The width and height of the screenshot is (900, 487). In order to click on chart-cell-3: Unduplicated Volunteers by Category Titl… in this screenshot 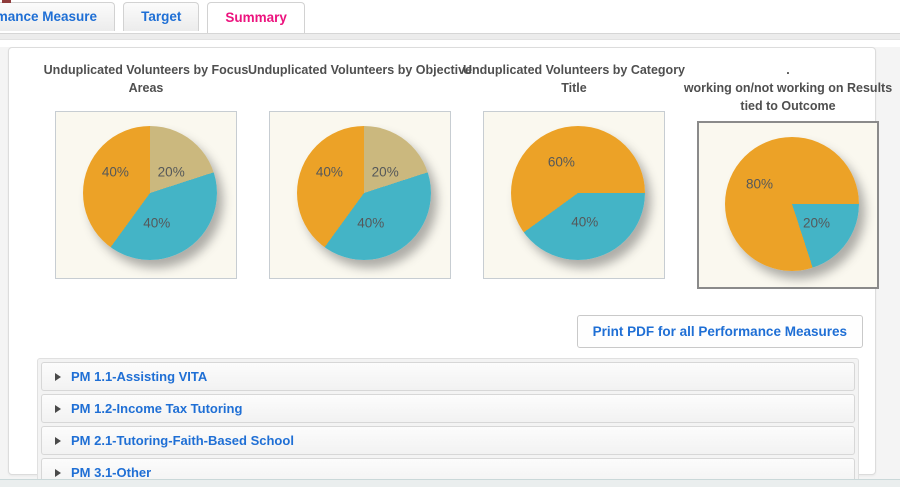, I will do `click(574, 173)`.